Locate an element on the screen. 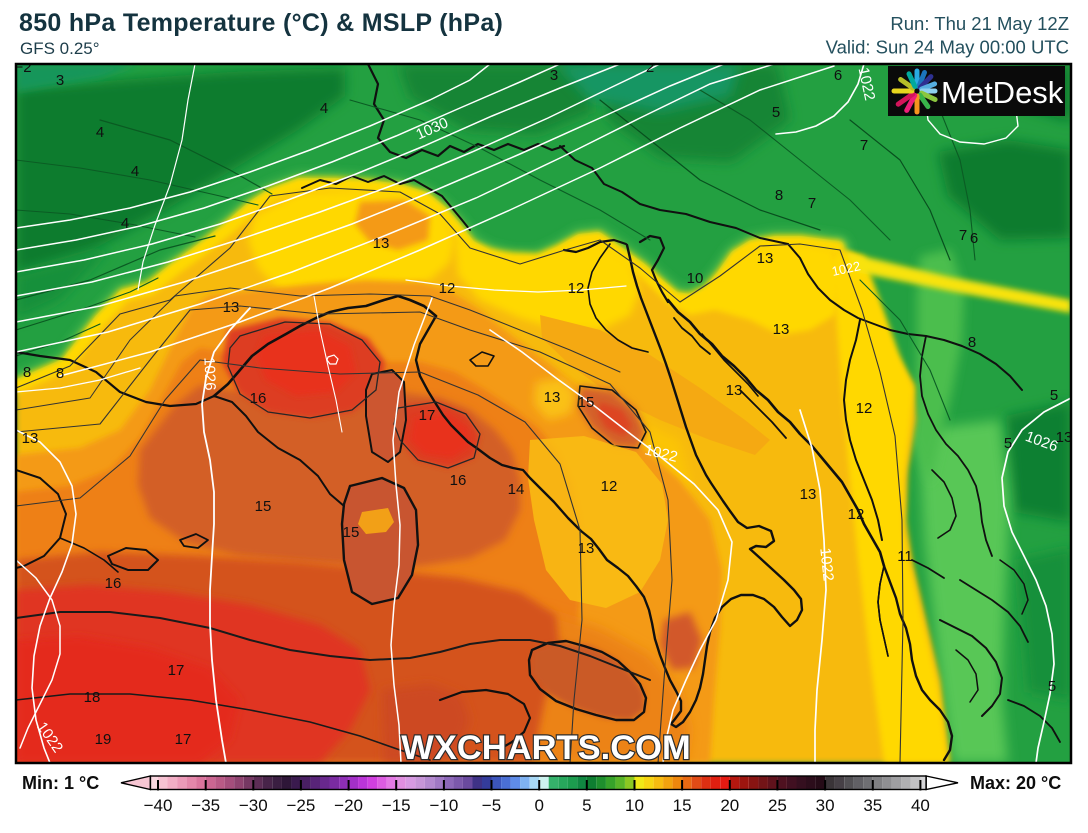 The image size is (1088, 833). svg-text: −35 is located at coordinates (205, 805).